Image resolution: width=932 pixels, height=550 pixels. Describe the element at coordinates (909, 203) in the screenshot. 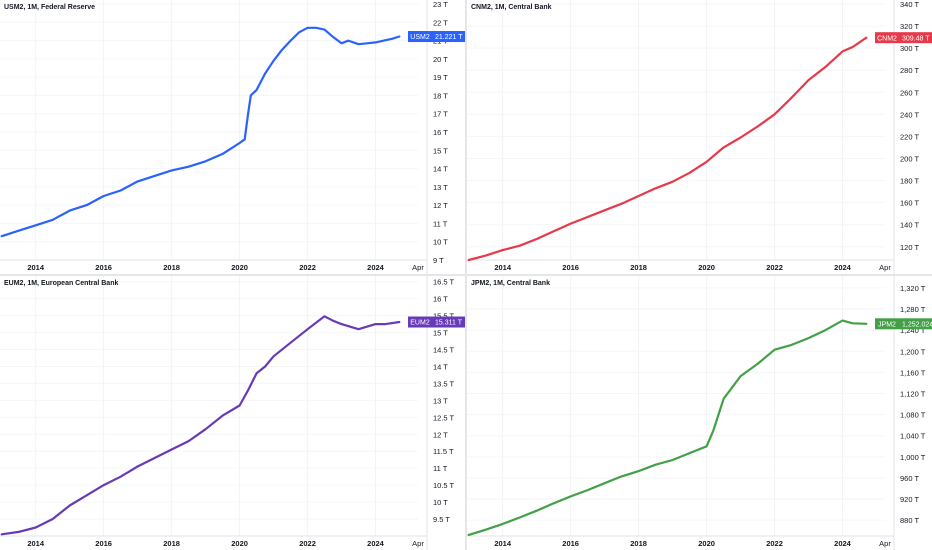

I see `y-tick-label: 160 T` at that location.